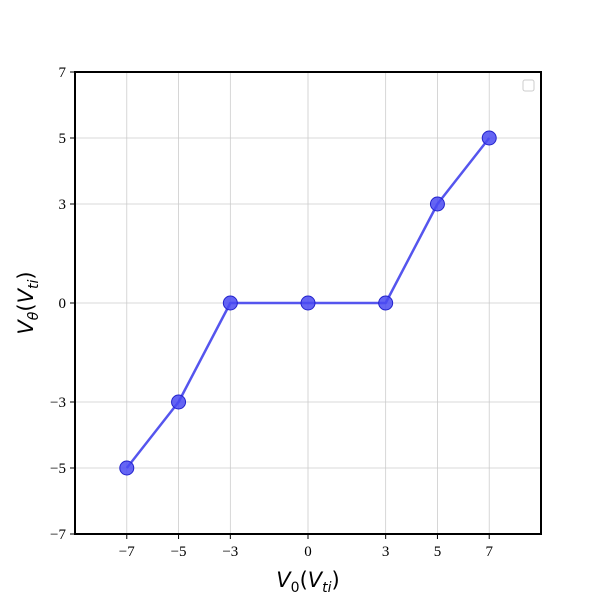 This screenshot has width=600, height=600. Describe the element at coordinates (438, 552) in the screenshot. I see `x-tick-label: 5` at that location.